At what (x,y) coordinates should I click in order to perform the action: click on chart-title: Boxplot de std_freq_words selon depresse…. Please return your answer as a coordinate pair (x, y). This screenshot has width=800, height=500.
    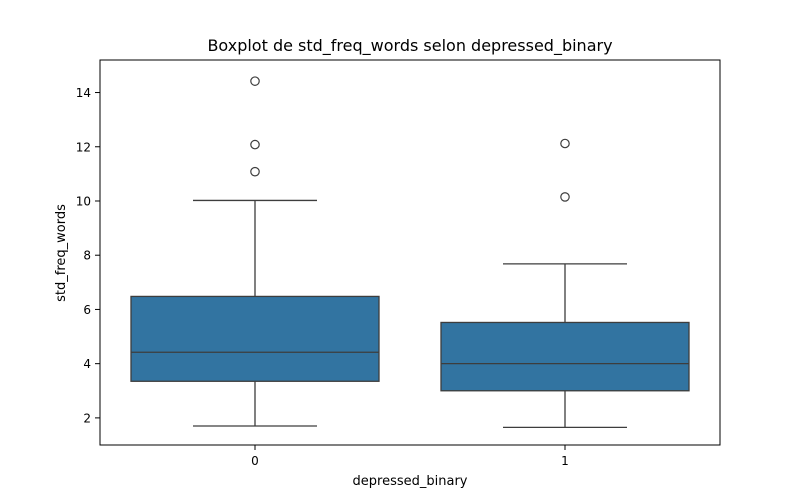
    Looking at the image, I should click on (409, 46).